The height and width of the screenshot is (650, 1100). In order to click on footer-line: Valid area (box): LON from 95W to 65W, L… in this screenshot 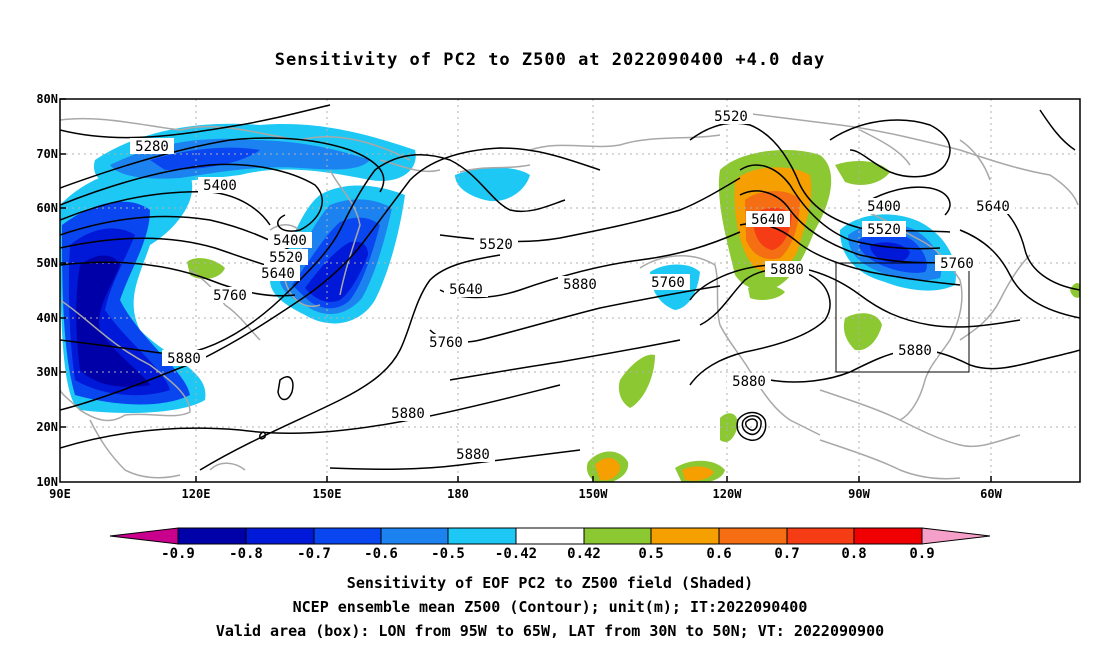, I will do `click(550, 631)`.